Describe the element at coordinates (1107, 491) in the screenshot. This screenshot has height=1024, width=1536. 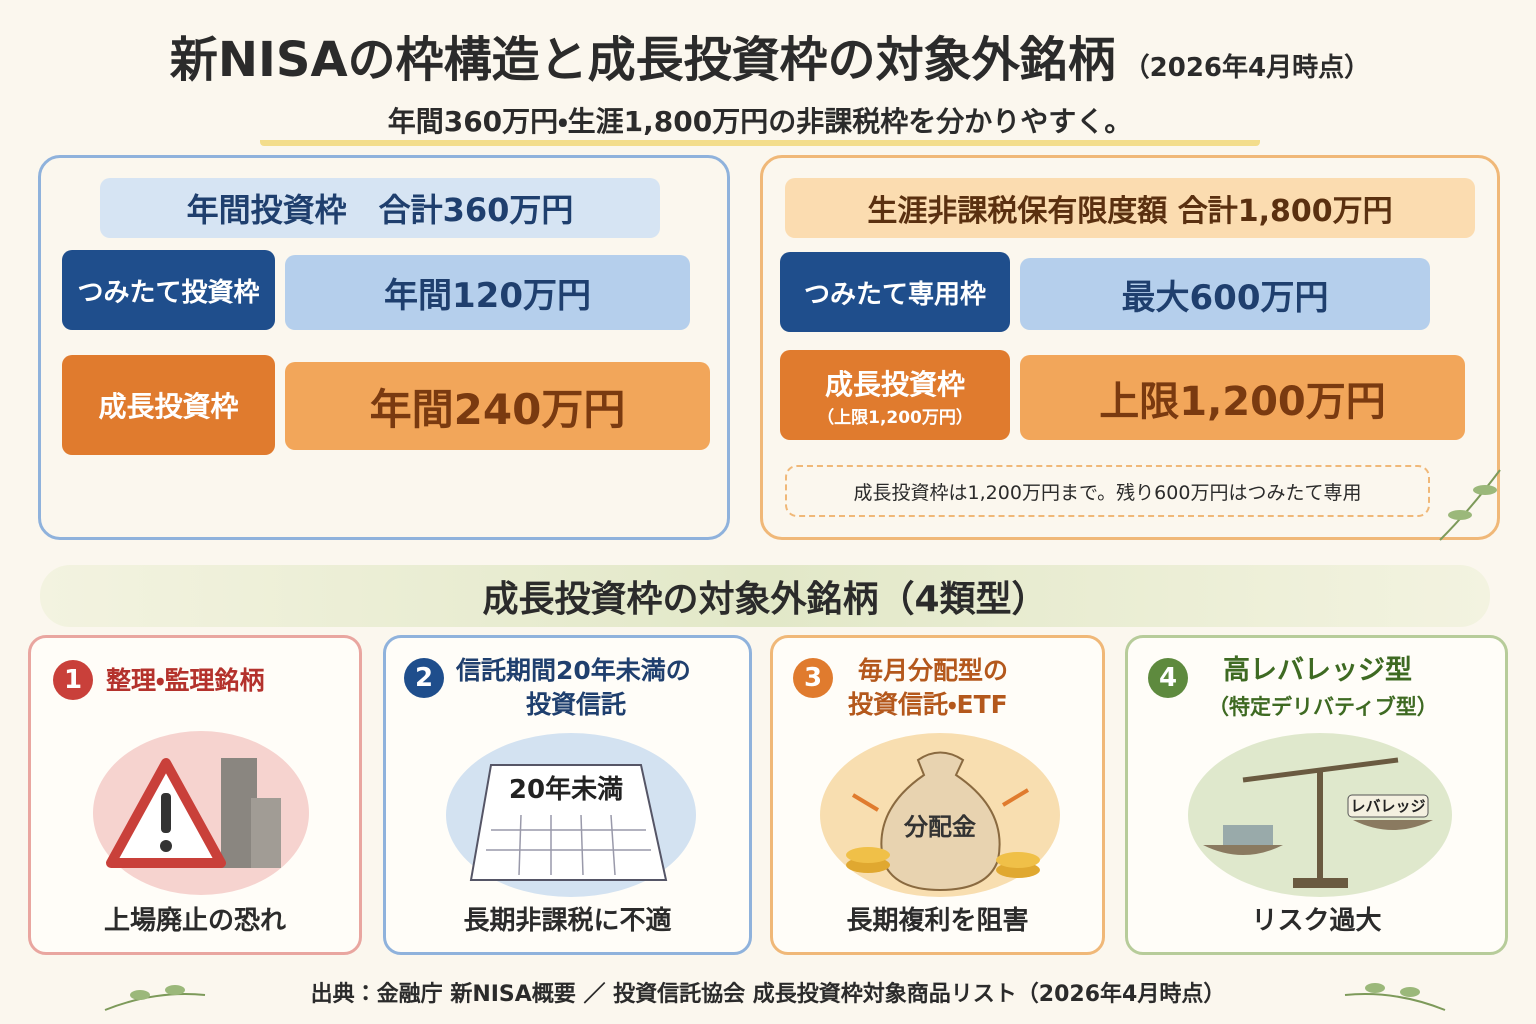
I see `note: 成長投資枠は1,200万円まで。残り600万円はつみたて専用` at that location.